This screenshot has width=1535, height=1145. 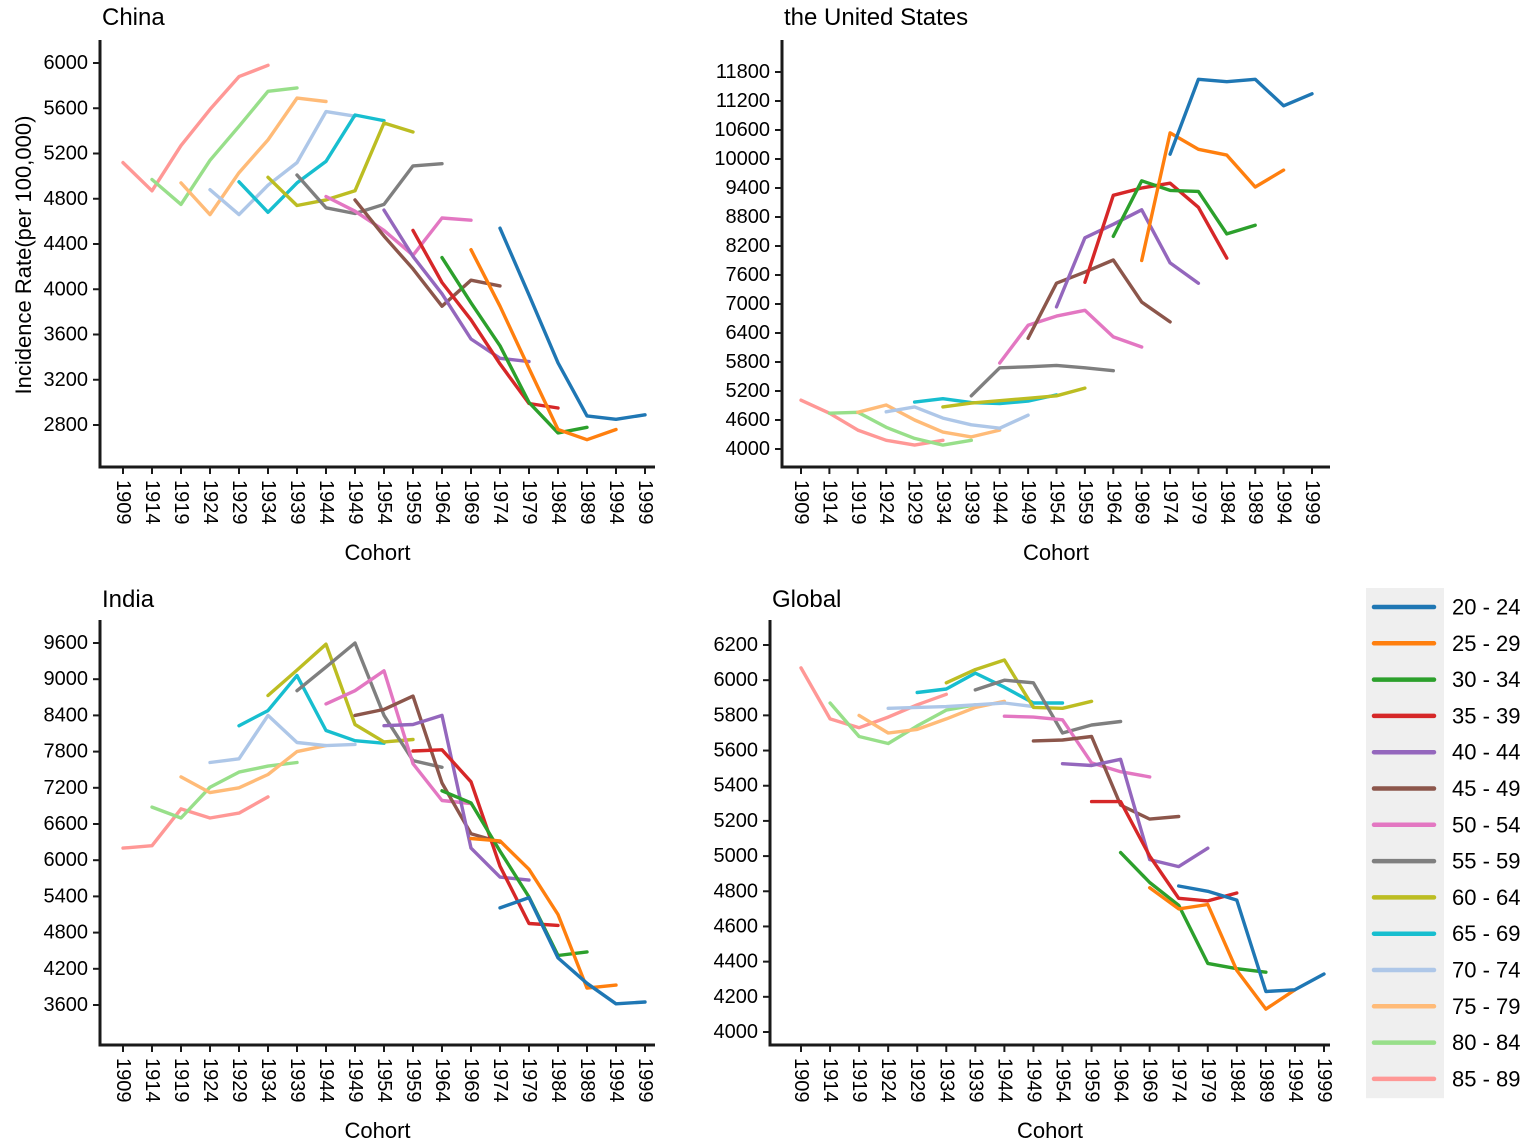 I want to click on legend-label-45-49: 45 - 49, so click(x=1486, y=788).